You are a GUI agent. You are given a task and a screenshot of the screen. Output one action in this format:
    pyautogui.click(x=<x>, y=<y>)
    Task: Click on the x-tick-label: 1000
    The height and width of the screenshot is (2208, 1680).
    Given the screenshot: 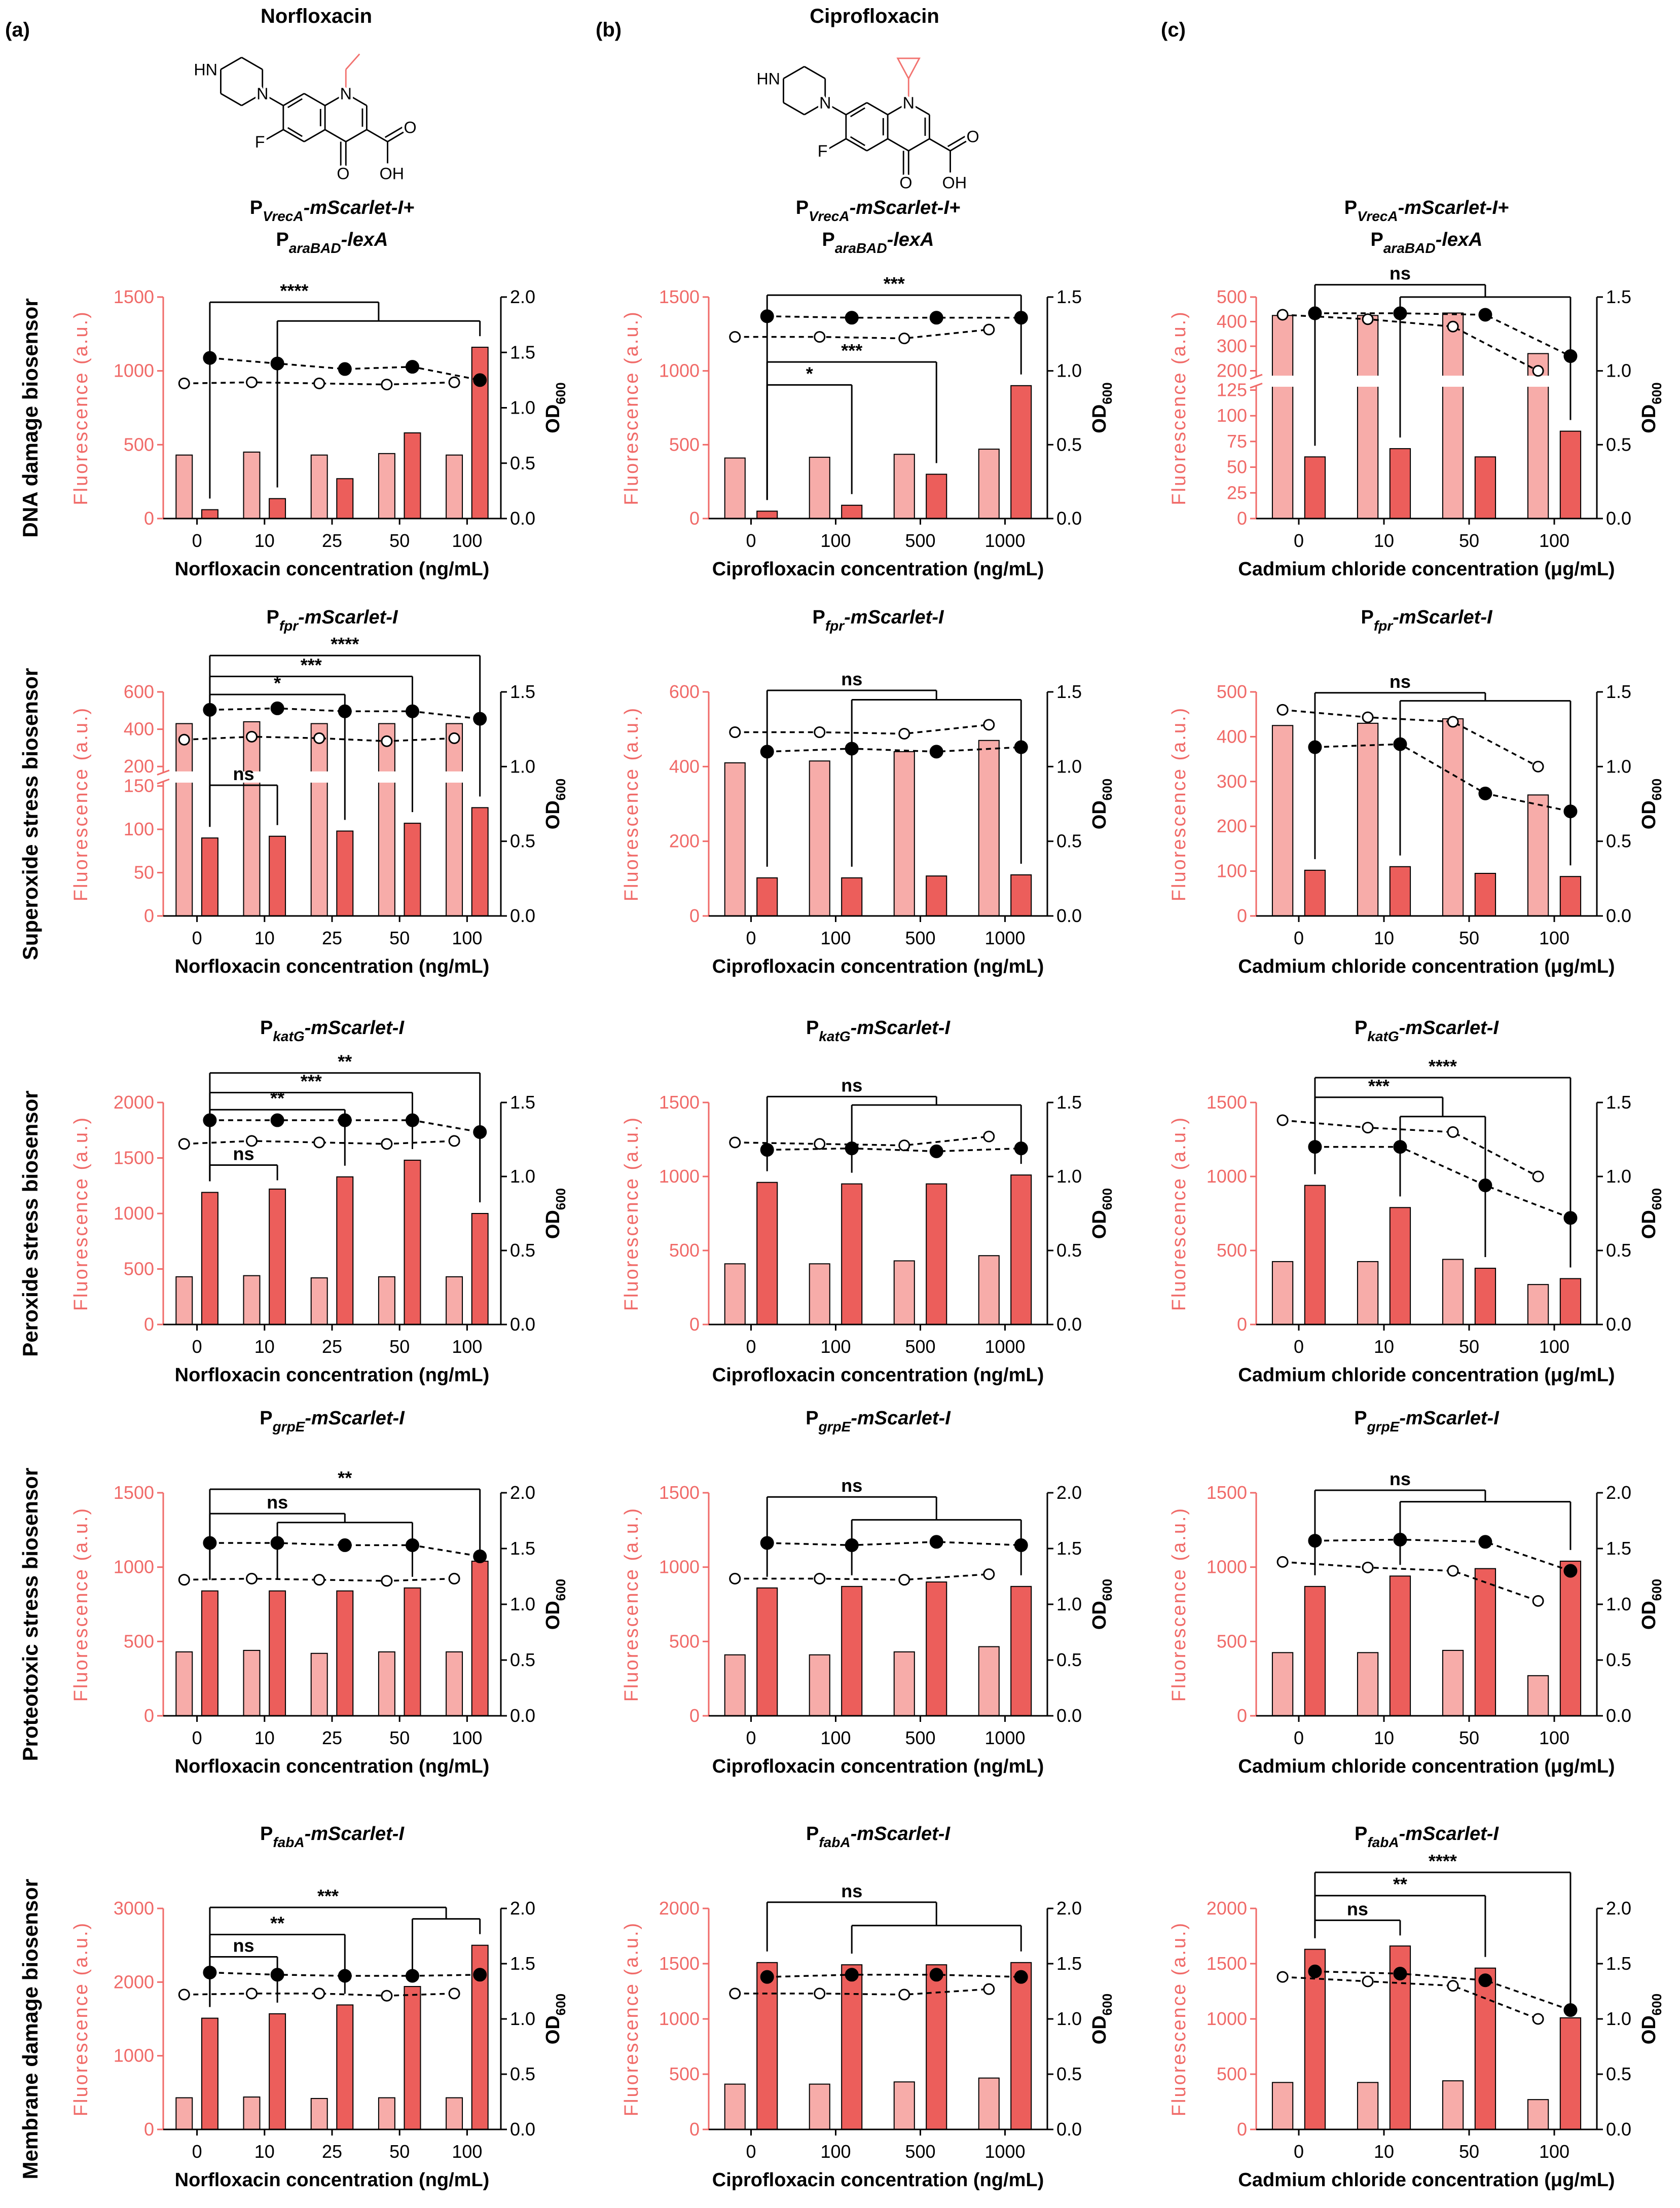 What is the action you would take?
    pyautogui.click(x=1004, y=1737)
    